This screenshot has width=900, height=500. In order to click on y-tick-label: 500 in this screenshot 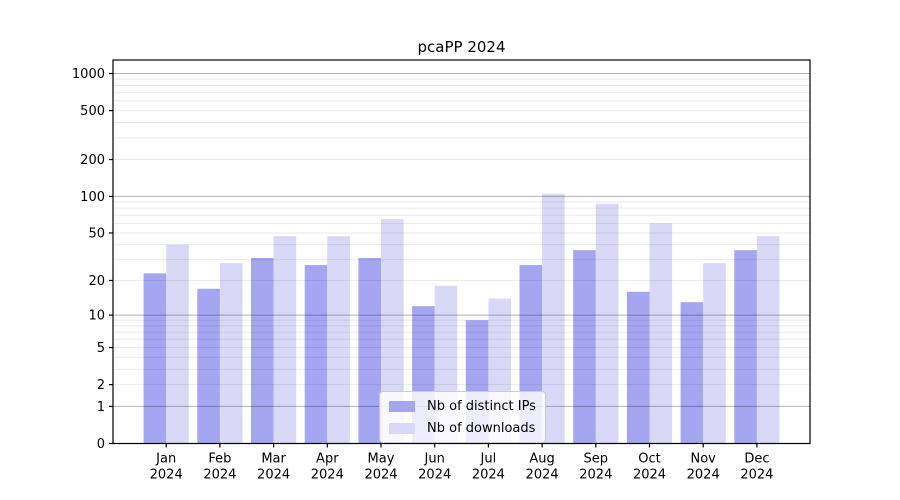, I will do `click(92, 111)`.